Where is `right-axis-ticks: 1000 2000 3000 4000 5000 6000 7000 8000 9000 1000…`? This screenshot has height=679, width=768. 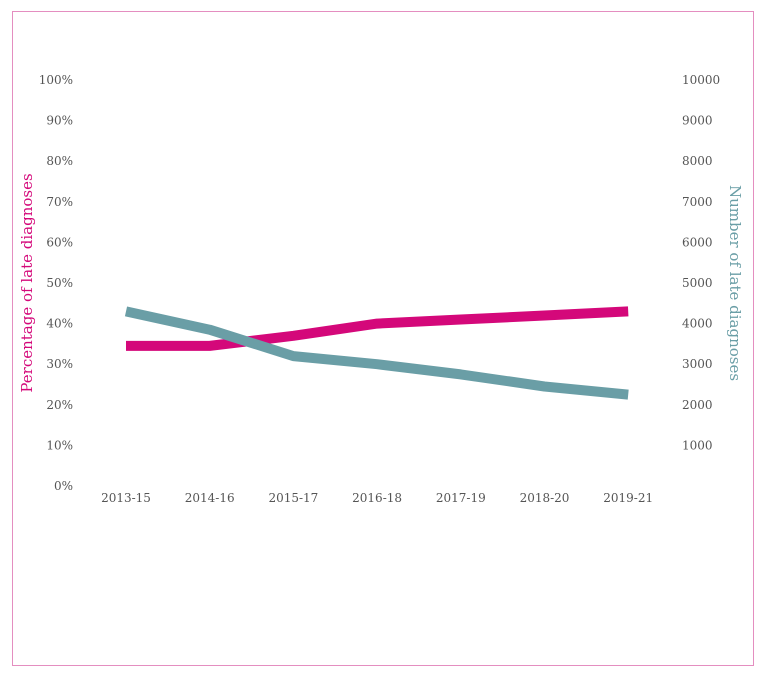
right-axis-ticks: 1000 2000 3000 4000 5000 6000 7000 8000 9000 1000… is located at coordinates (701, 262).